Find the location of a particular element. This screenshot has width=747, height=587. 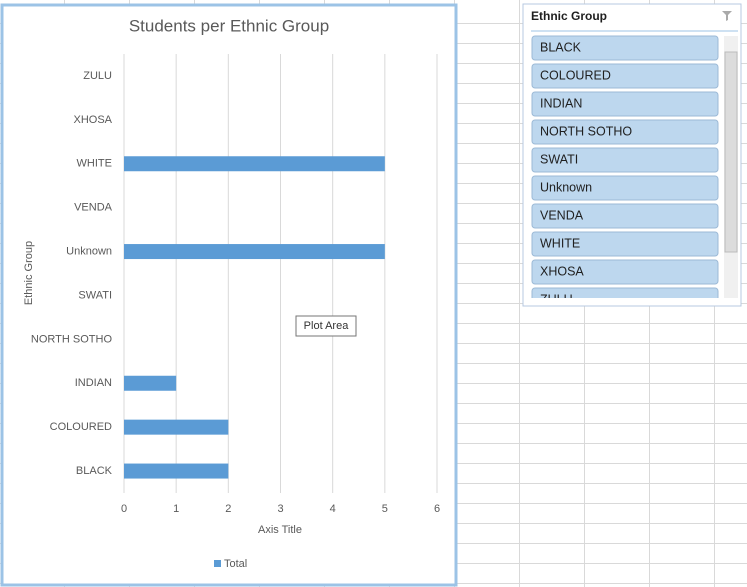

y-tick-label: COLOURED is located at coordinates (81, 427).